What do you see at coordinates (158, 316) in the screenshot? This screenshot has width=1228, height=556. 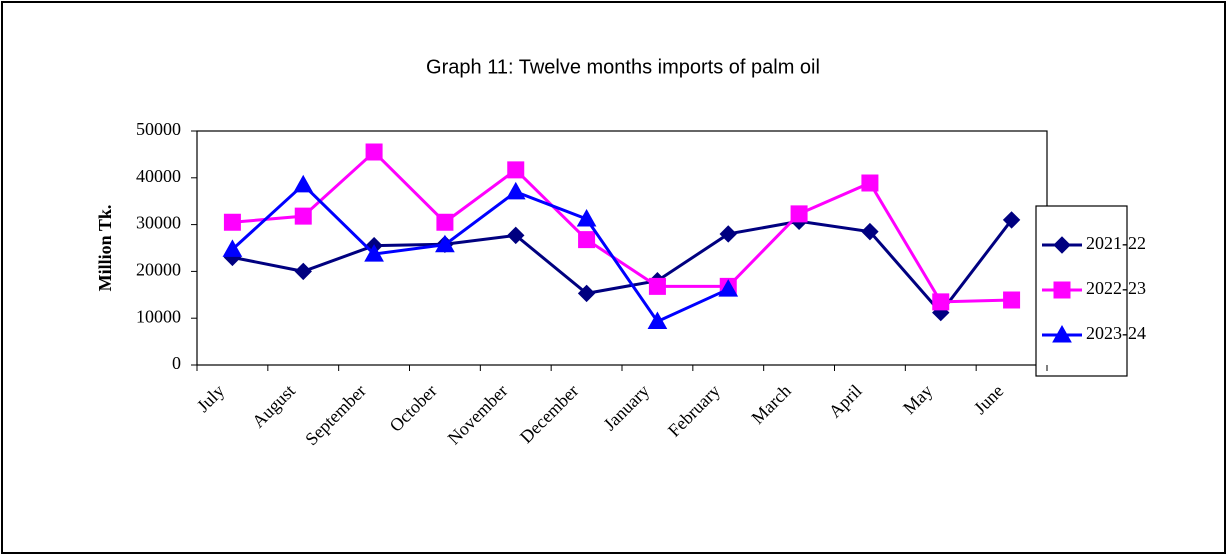 I see `y-tick-label: 10000` at bounding box center [158, 316].